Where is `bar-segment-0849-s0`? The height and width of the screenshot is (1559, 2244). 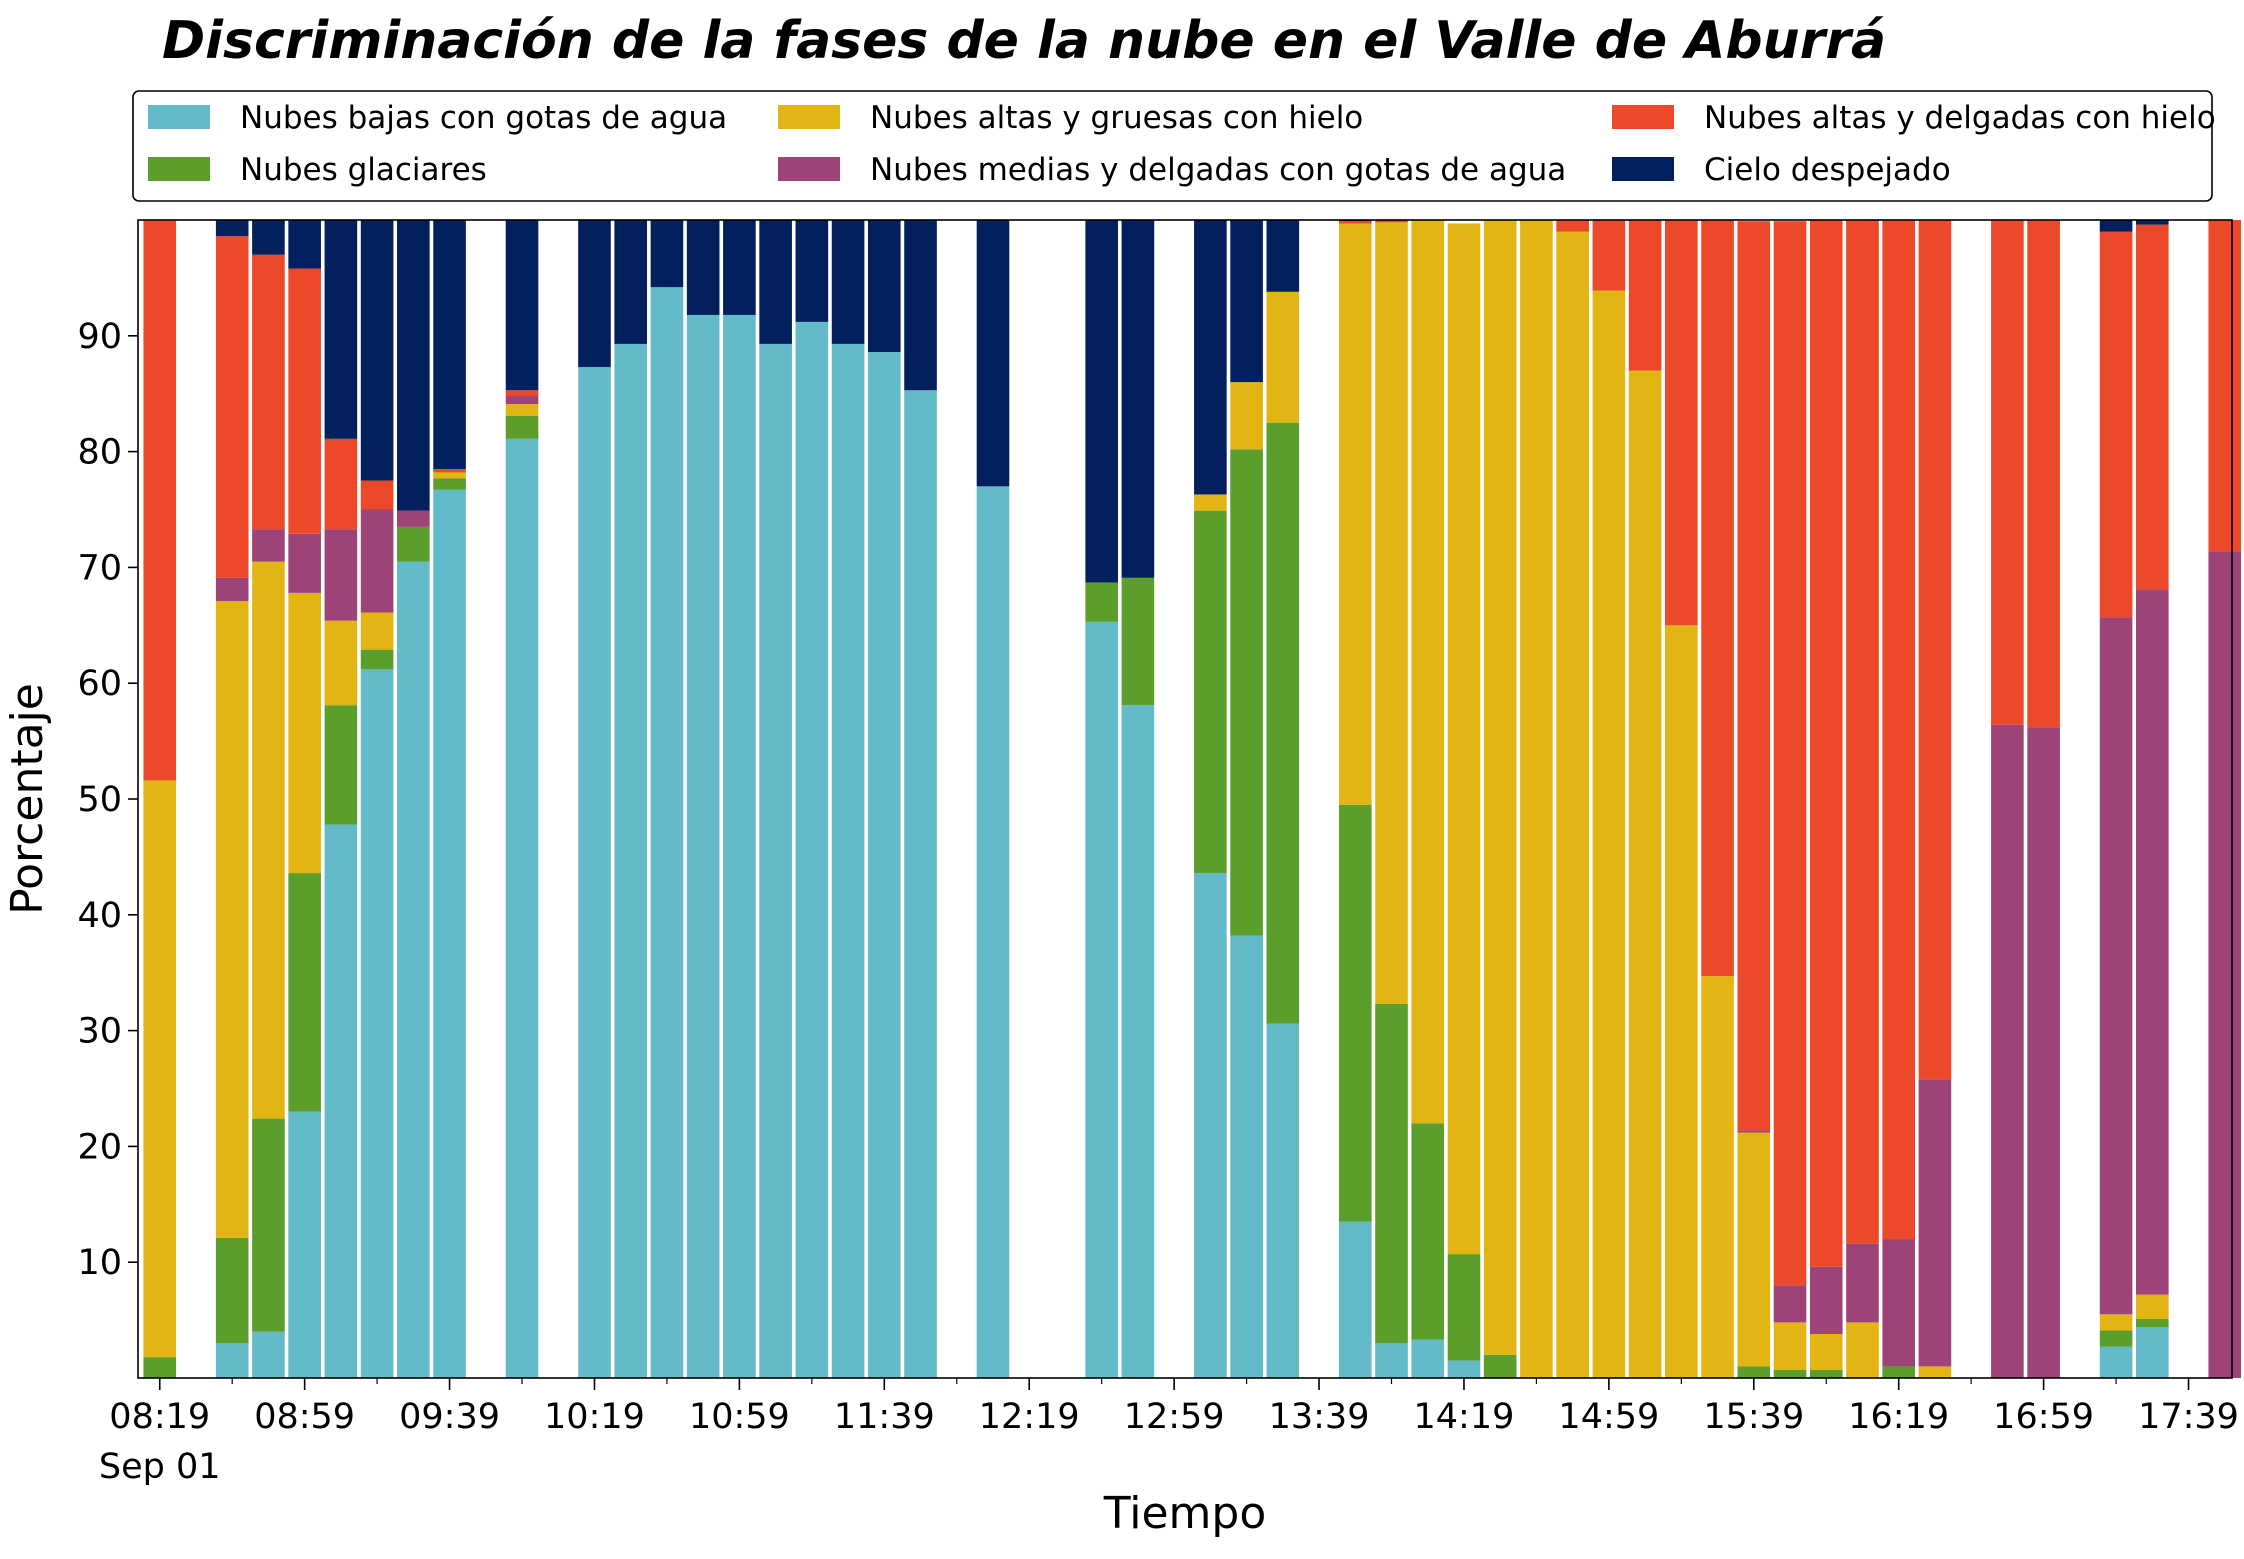
bar-segment-0849-s0 is located at coordinates (268, 1354).